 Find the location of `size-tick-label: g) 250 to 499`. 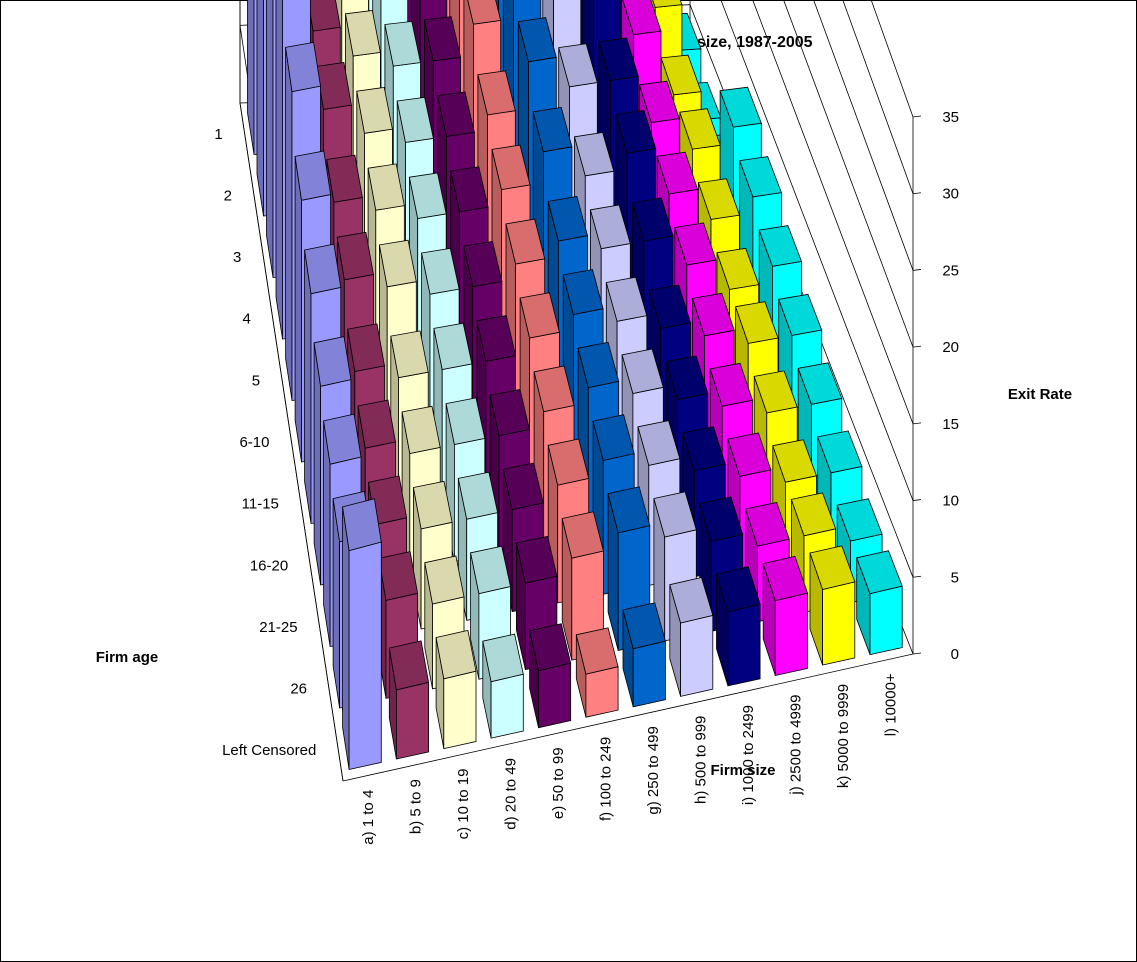

size-tick-label: g) 250 to 499 is located at coordinates (653, 770).